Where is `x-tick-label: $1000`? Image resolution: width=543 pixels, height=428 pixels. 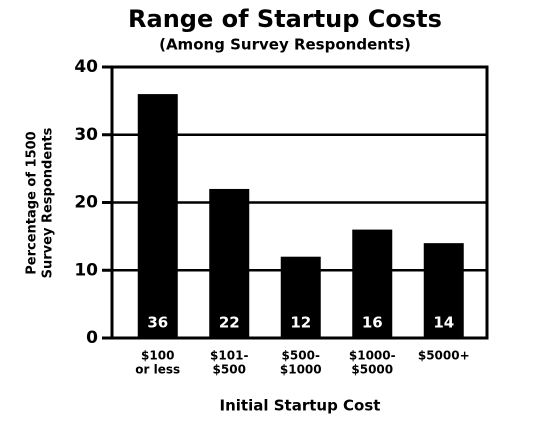
x-tick-label: $1000 is located at coordinates (301, 370).